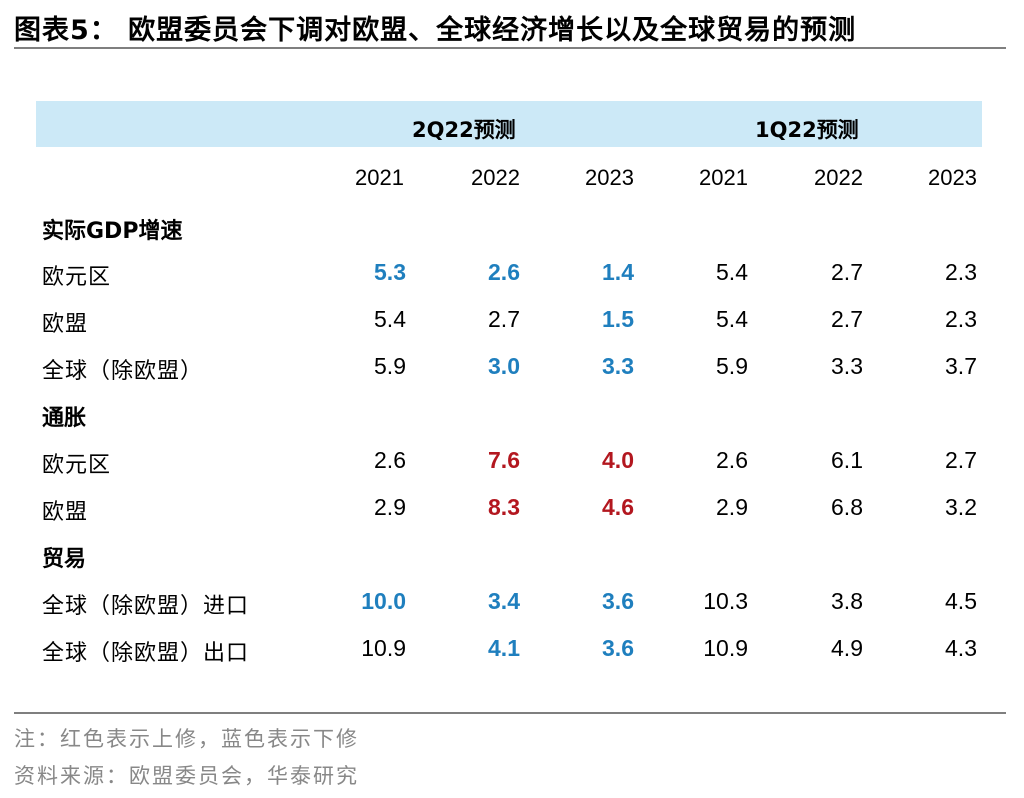 Image resolution: width=1024 pixels, height=798 pixels. What do you see at coordinates (510, 48) in the screenshot?
I see `title-divider` at bounding box center [510, 48].